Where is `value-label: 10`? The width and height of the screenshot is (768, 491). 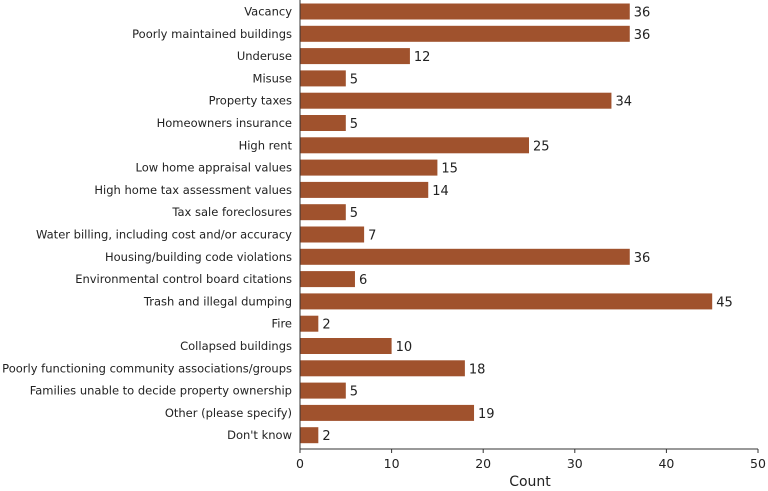 value-label: 10 is located at coordinates (404, 347).